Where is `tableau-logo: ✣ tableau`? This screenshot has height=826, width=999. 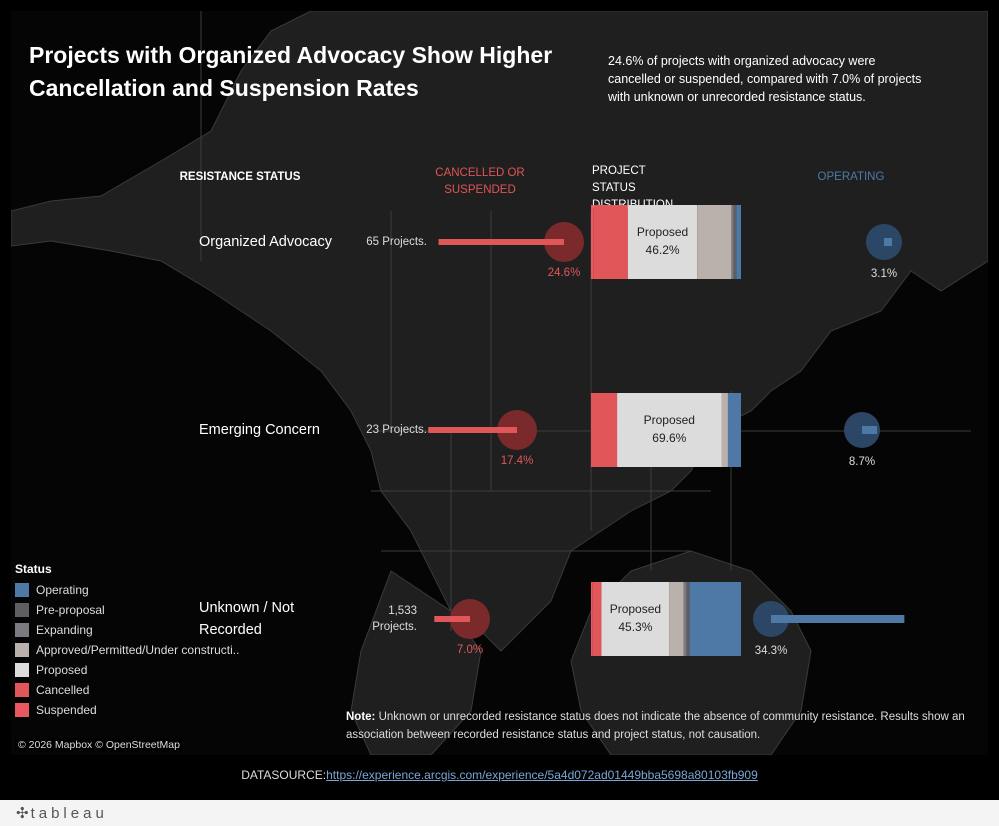
tableau-logo: ✣ tableau is located at coordinates (62, 813).